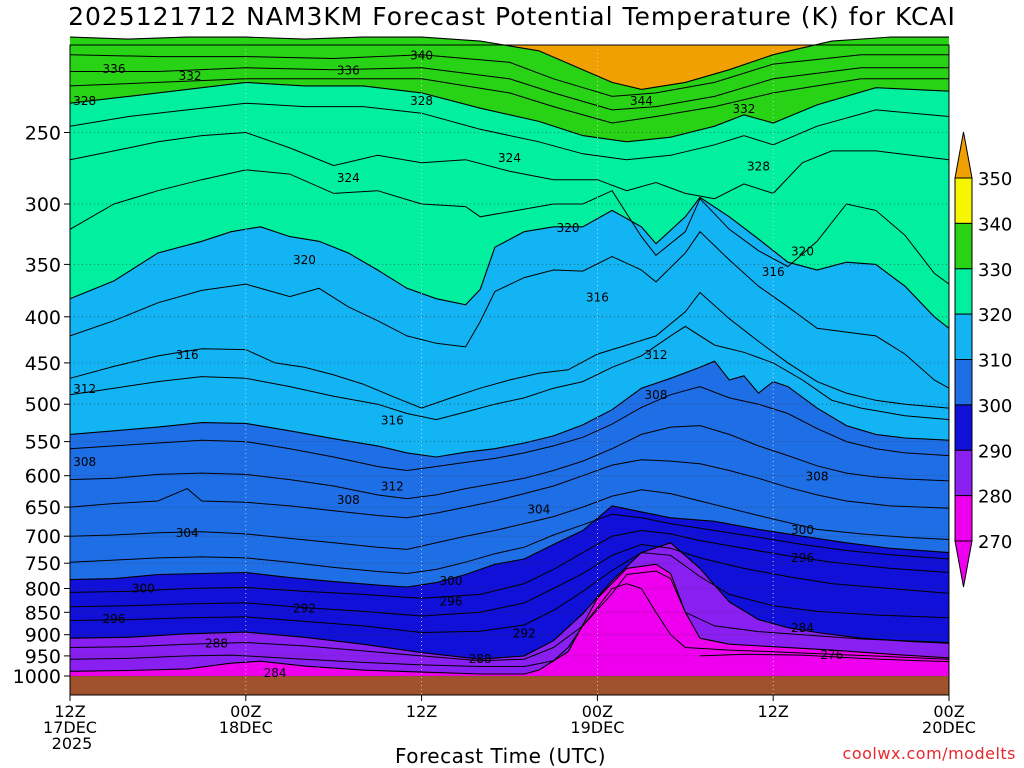  Describe the element at coordinates (831, 655) in the screenshot. I see `contour-label: 276` at that location.